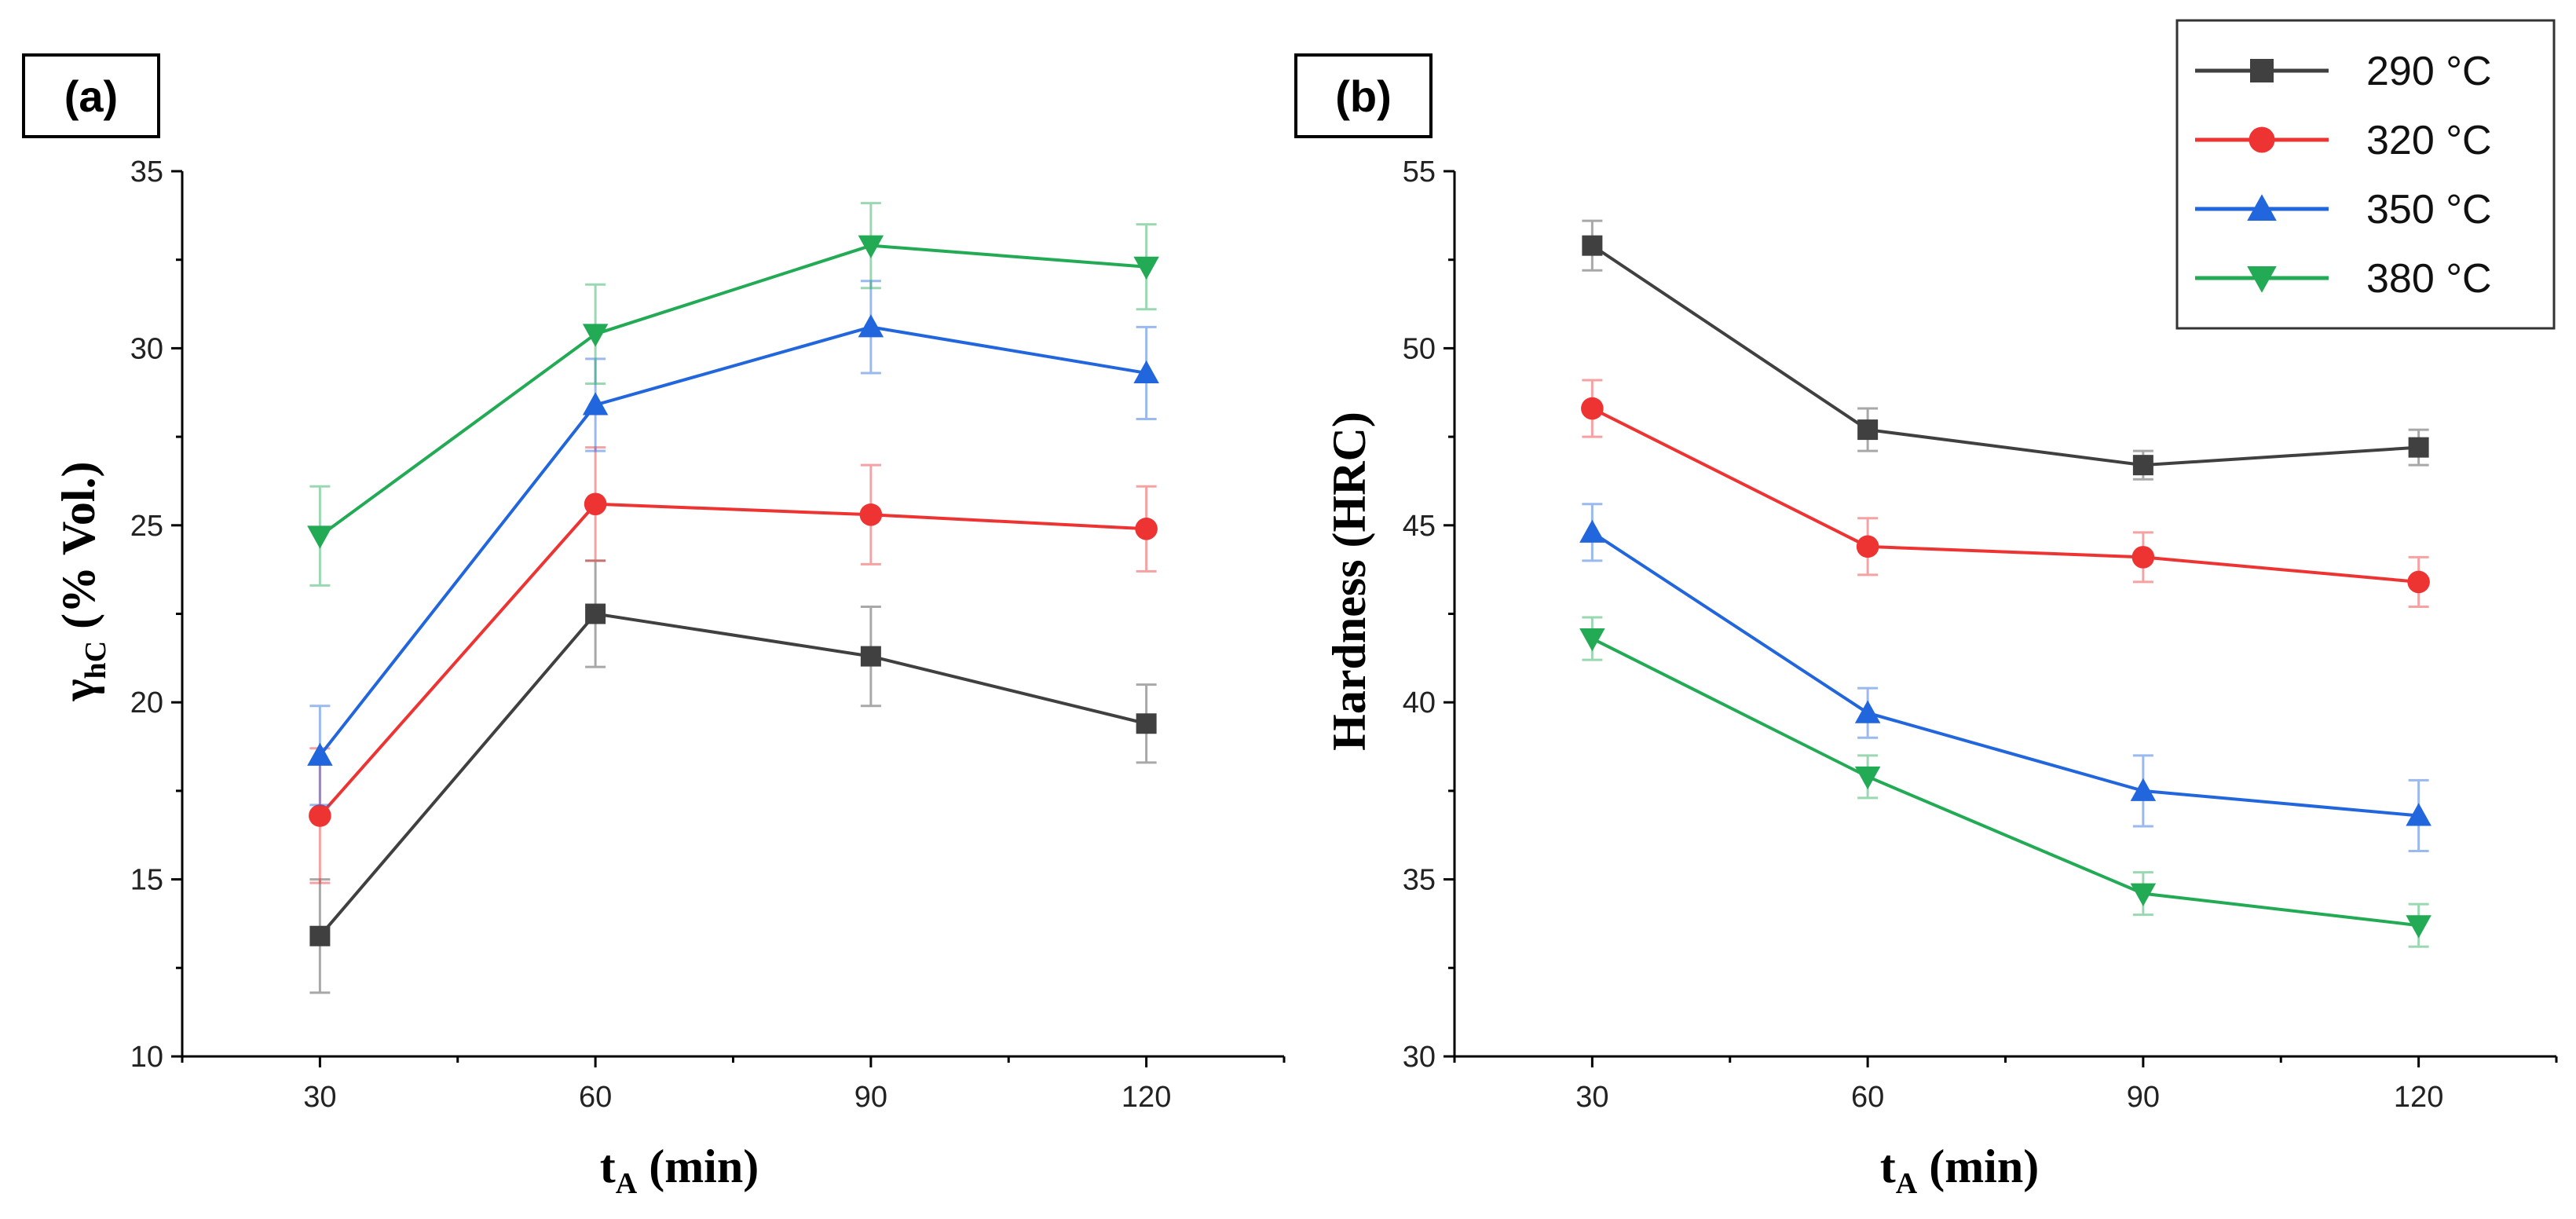  I want to click on panel-b-label-box, so click(1364, 95).